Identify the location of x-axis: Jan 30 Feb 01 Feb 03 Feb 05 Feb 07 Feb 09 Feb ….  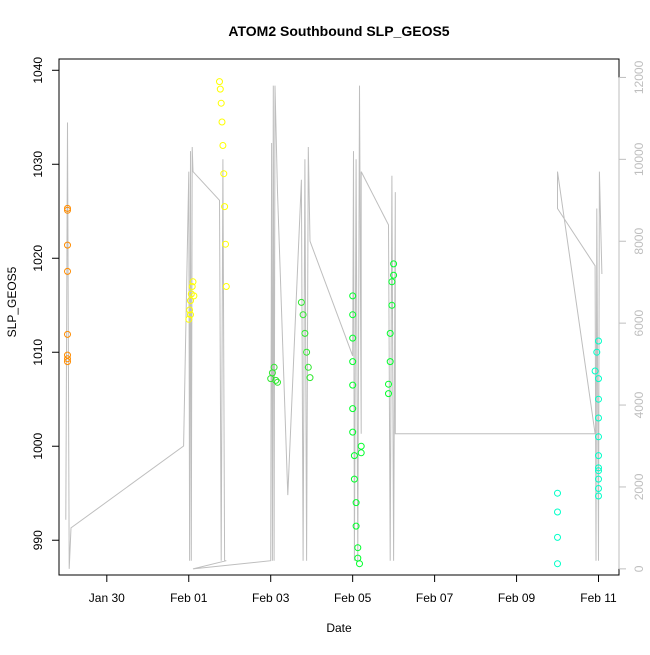
(353, 589).